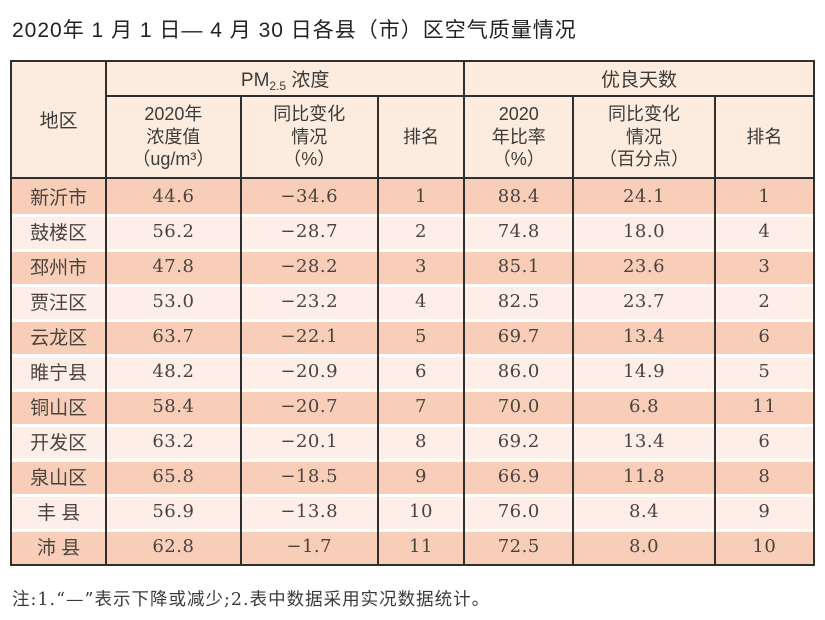 The image size is (825, 620). Describe the element at coordinates (309, 301) in the screenshot. I see `cell-pm-change: −23.2` at that location.